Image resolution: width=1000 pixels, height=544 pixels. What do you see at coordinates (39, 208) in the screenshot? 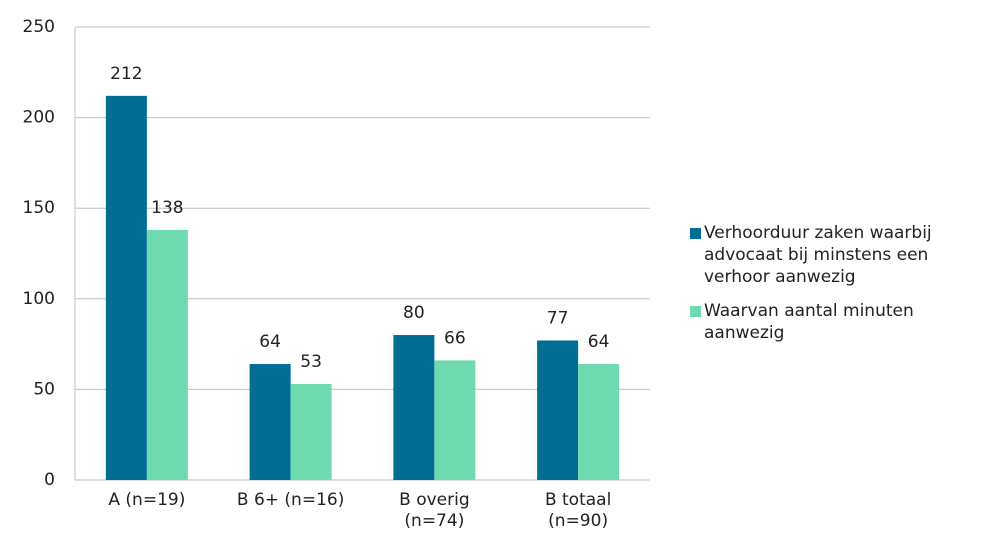
I see `y-tick-label: 150` at bounding box center [39, 208].